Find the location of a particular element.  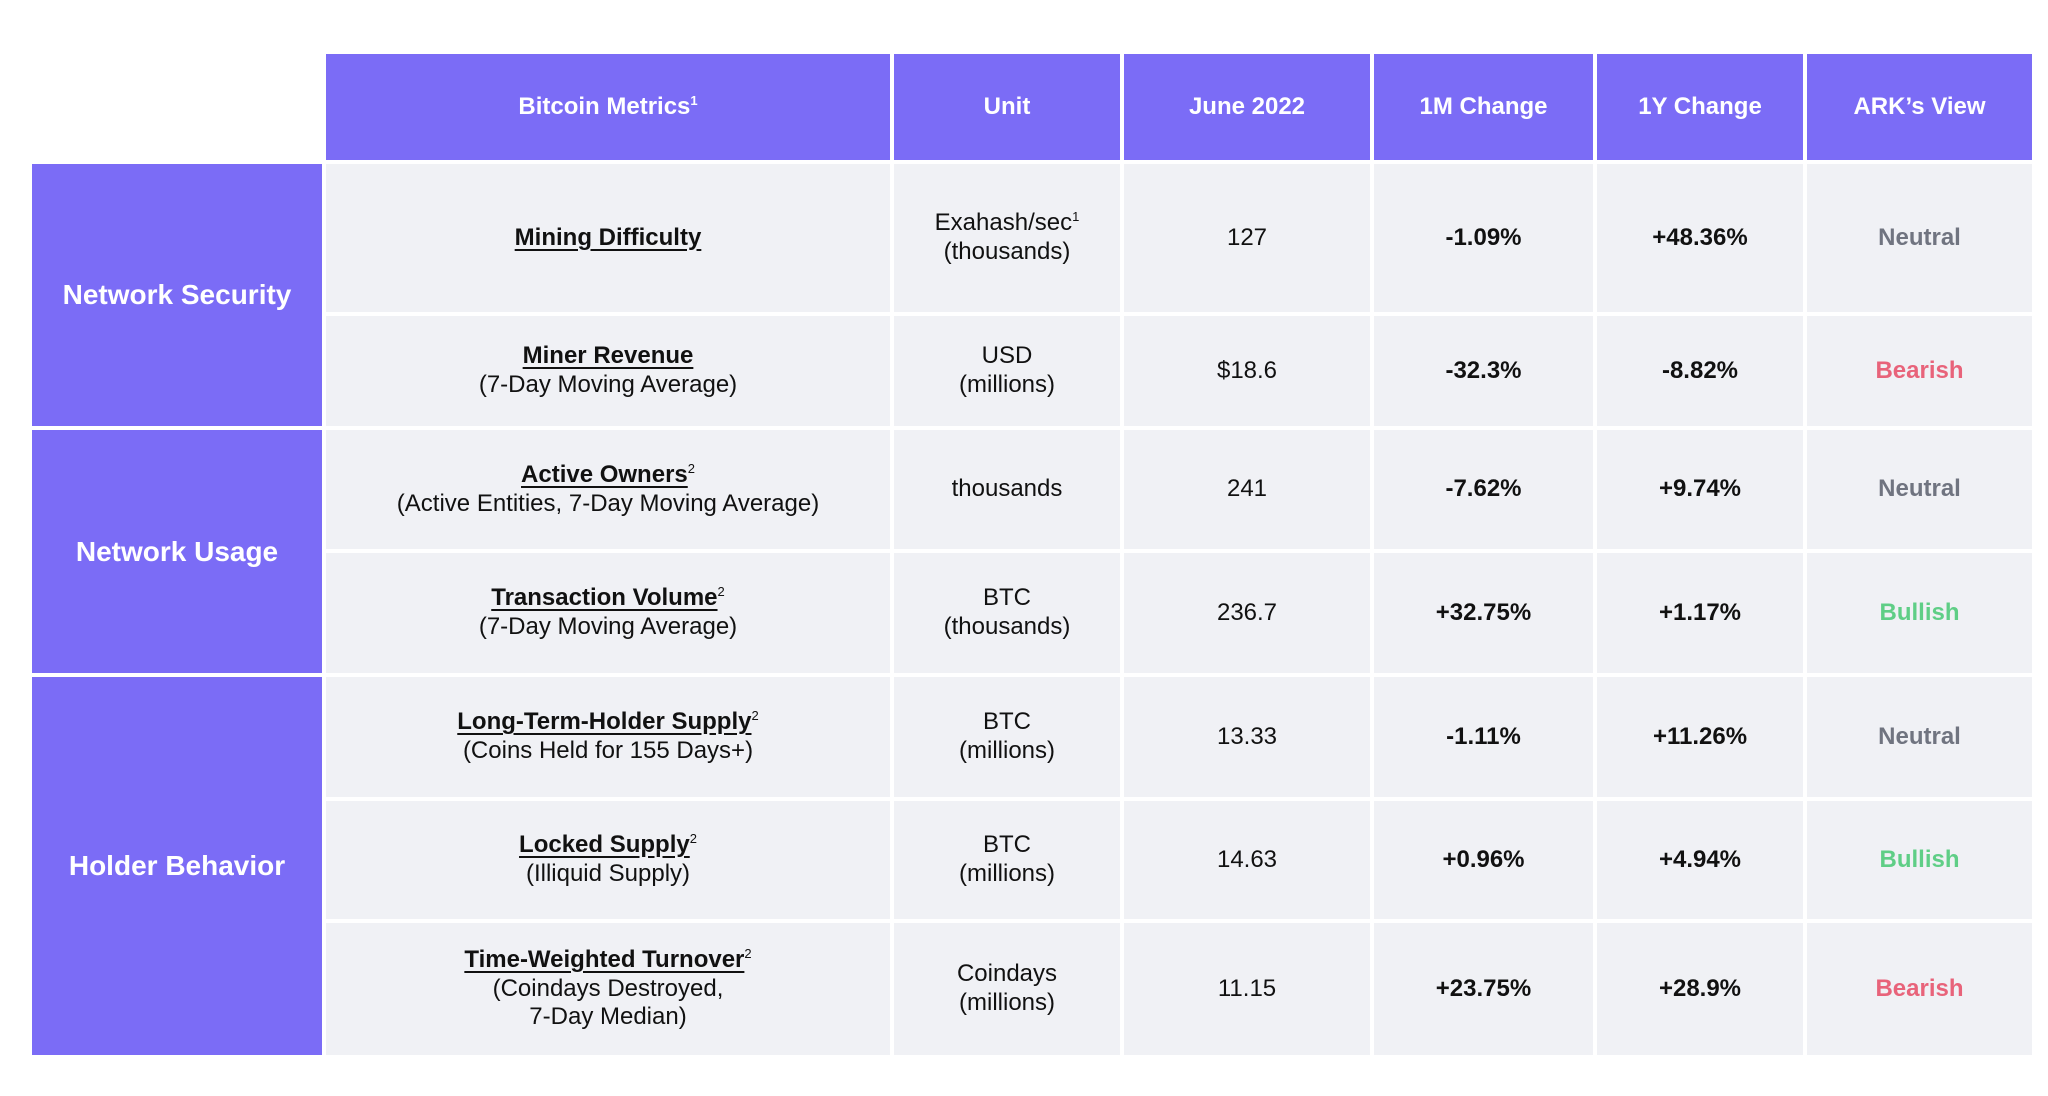

m1-change-cell: +23.75% is located at coordinates (1483, 989).